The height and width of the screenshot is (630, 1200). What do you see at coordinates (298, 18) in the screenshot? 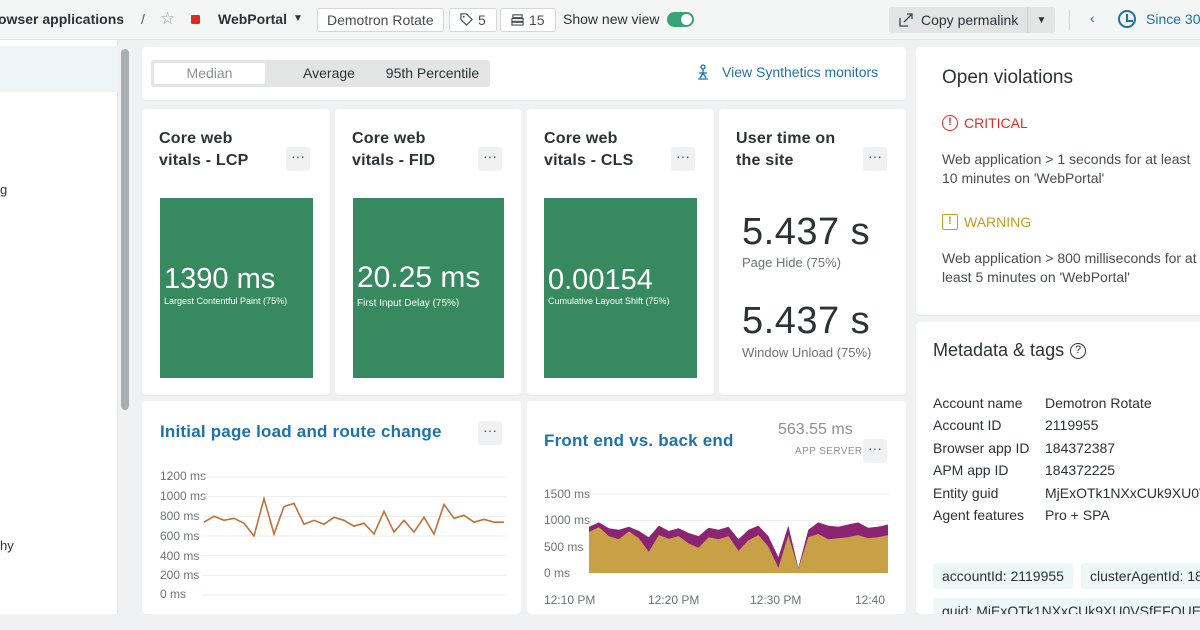
I see `chevron-down-icon: ▼` at bounding box center [298, 18].